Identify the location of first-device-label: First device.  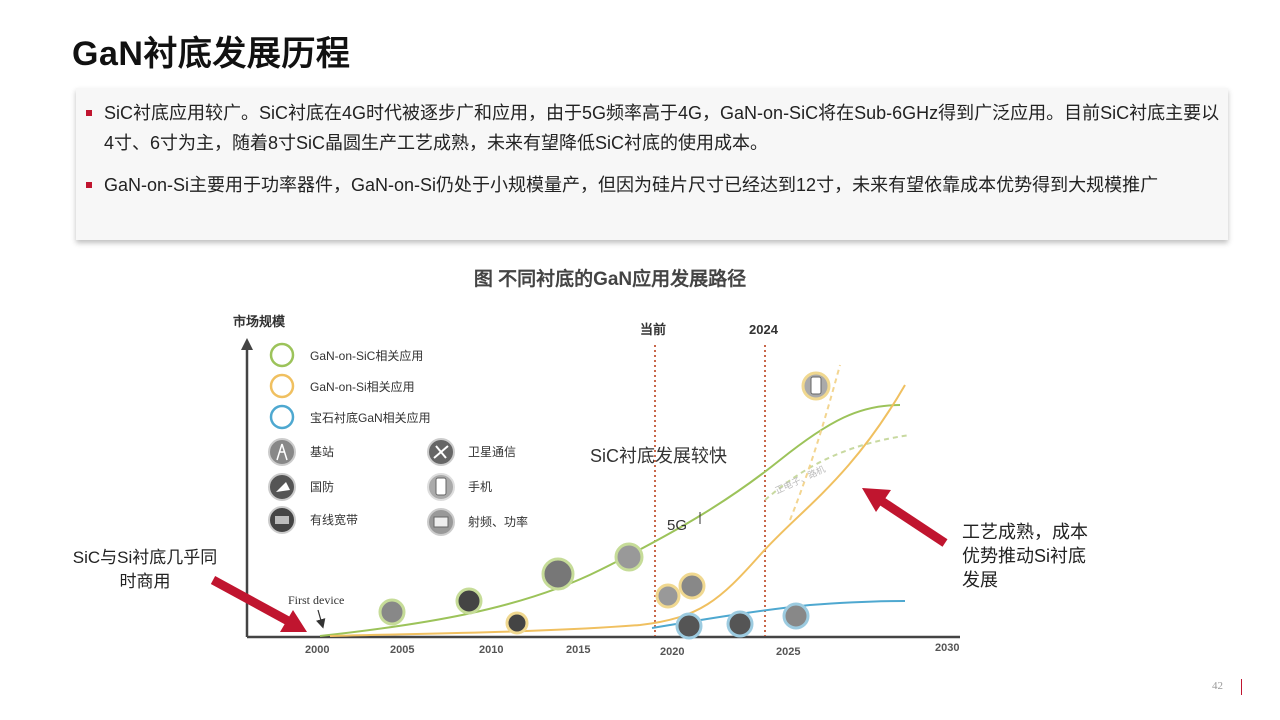
(316, 600).